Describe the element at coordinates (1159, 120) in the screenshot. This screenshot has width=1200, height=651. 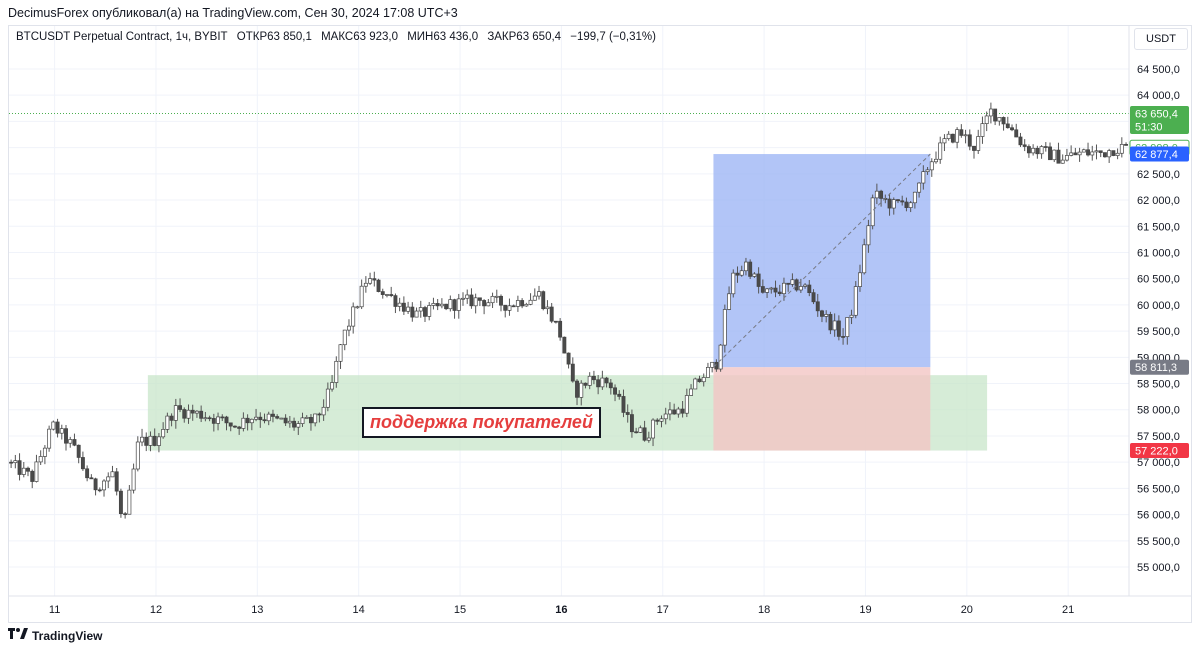
I see `last-price-box` at that location.